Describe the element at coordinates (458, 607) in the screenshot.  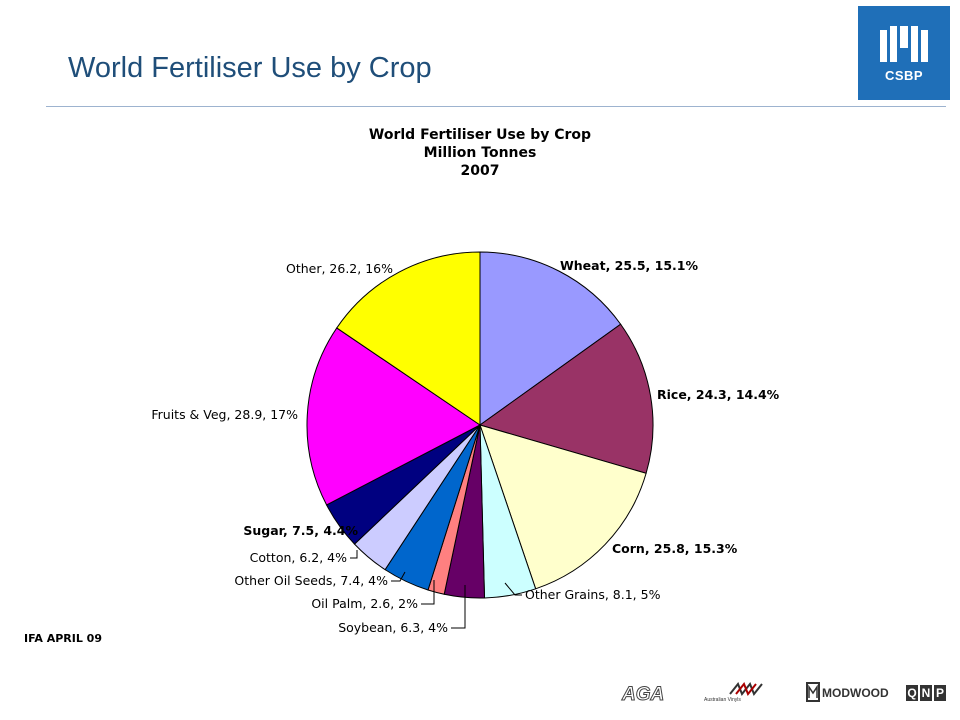
I see `leader-line-soybean` at that location.